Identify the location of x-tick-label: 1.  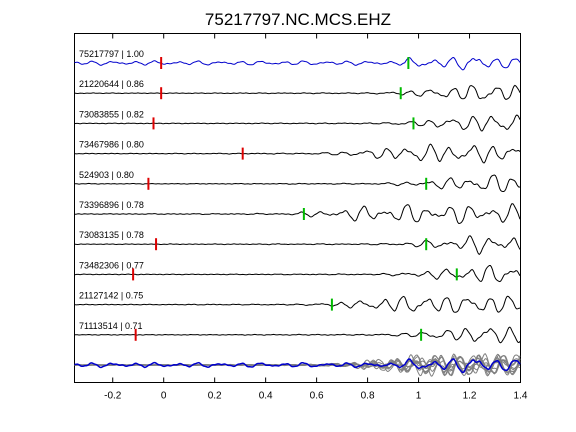
(419, 396).